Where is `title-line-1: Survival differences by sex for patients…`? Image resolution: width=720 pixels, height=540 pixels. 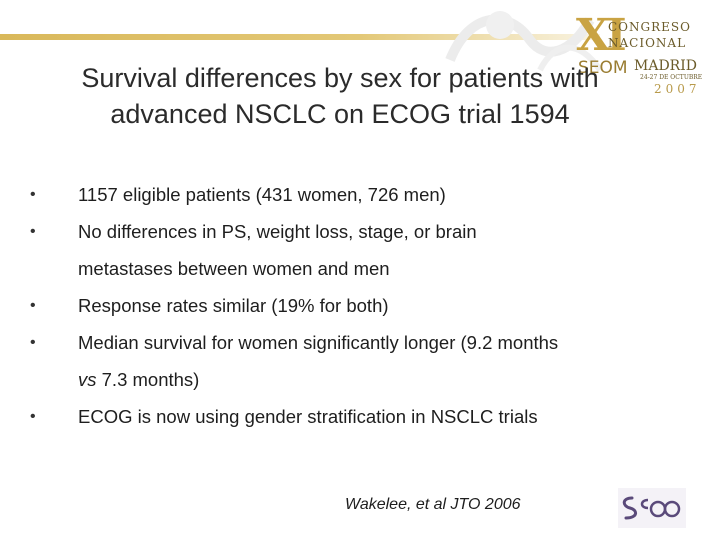
title-line-1: Survival differences by sex for patients… is located at coordinates (340, 78).